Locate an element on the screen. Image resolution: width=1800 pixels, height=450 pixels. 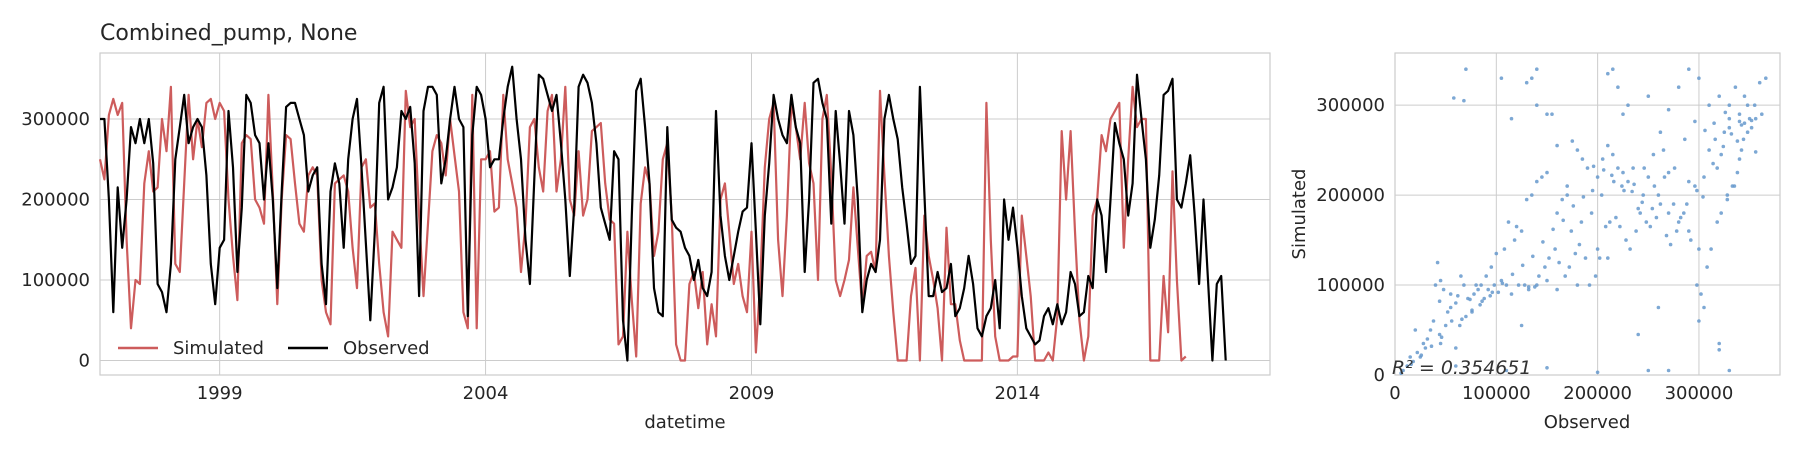
scatter-x-axis-label: Observed is located at coordinates (1587, 422).